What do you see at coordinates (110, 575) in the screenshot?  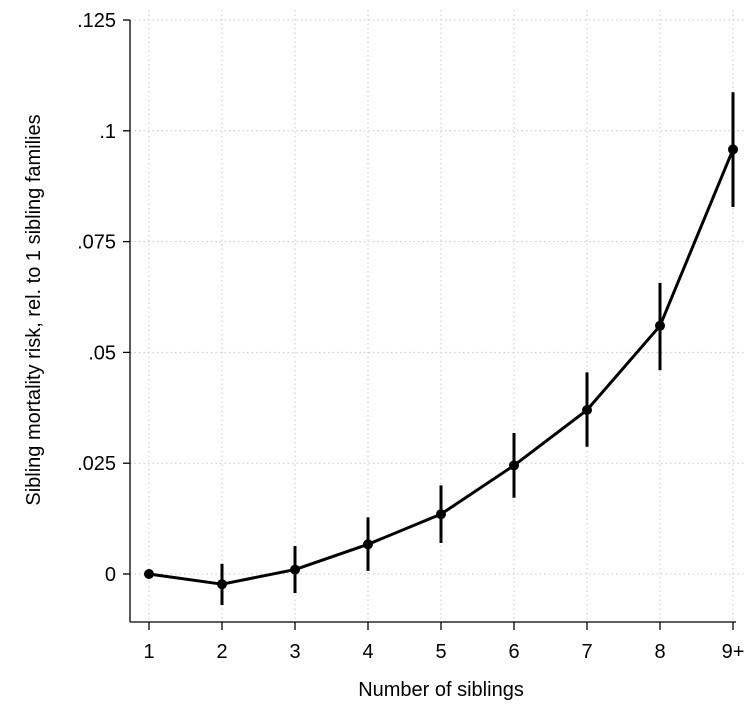 I see `y-tick-label: 0` at bounding box center [110, 575].